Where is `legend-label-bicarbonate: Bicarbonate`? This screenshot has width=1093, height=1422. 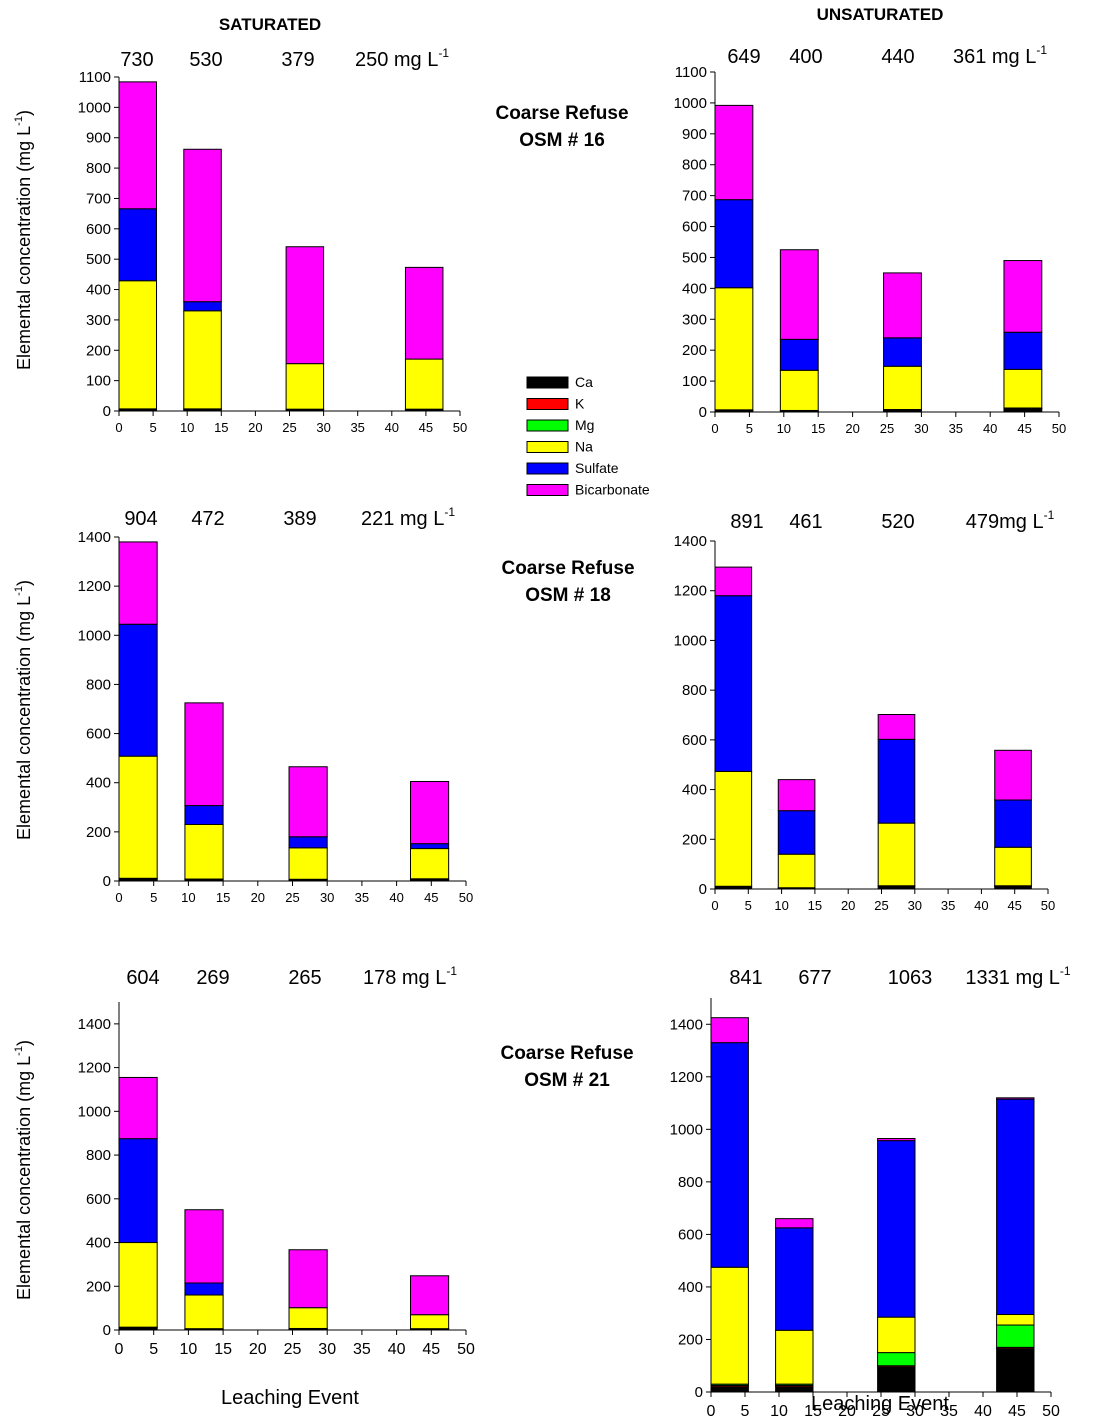 legend-label-bicarbonate: Bicarbonate is located at coordinates (612, 490).